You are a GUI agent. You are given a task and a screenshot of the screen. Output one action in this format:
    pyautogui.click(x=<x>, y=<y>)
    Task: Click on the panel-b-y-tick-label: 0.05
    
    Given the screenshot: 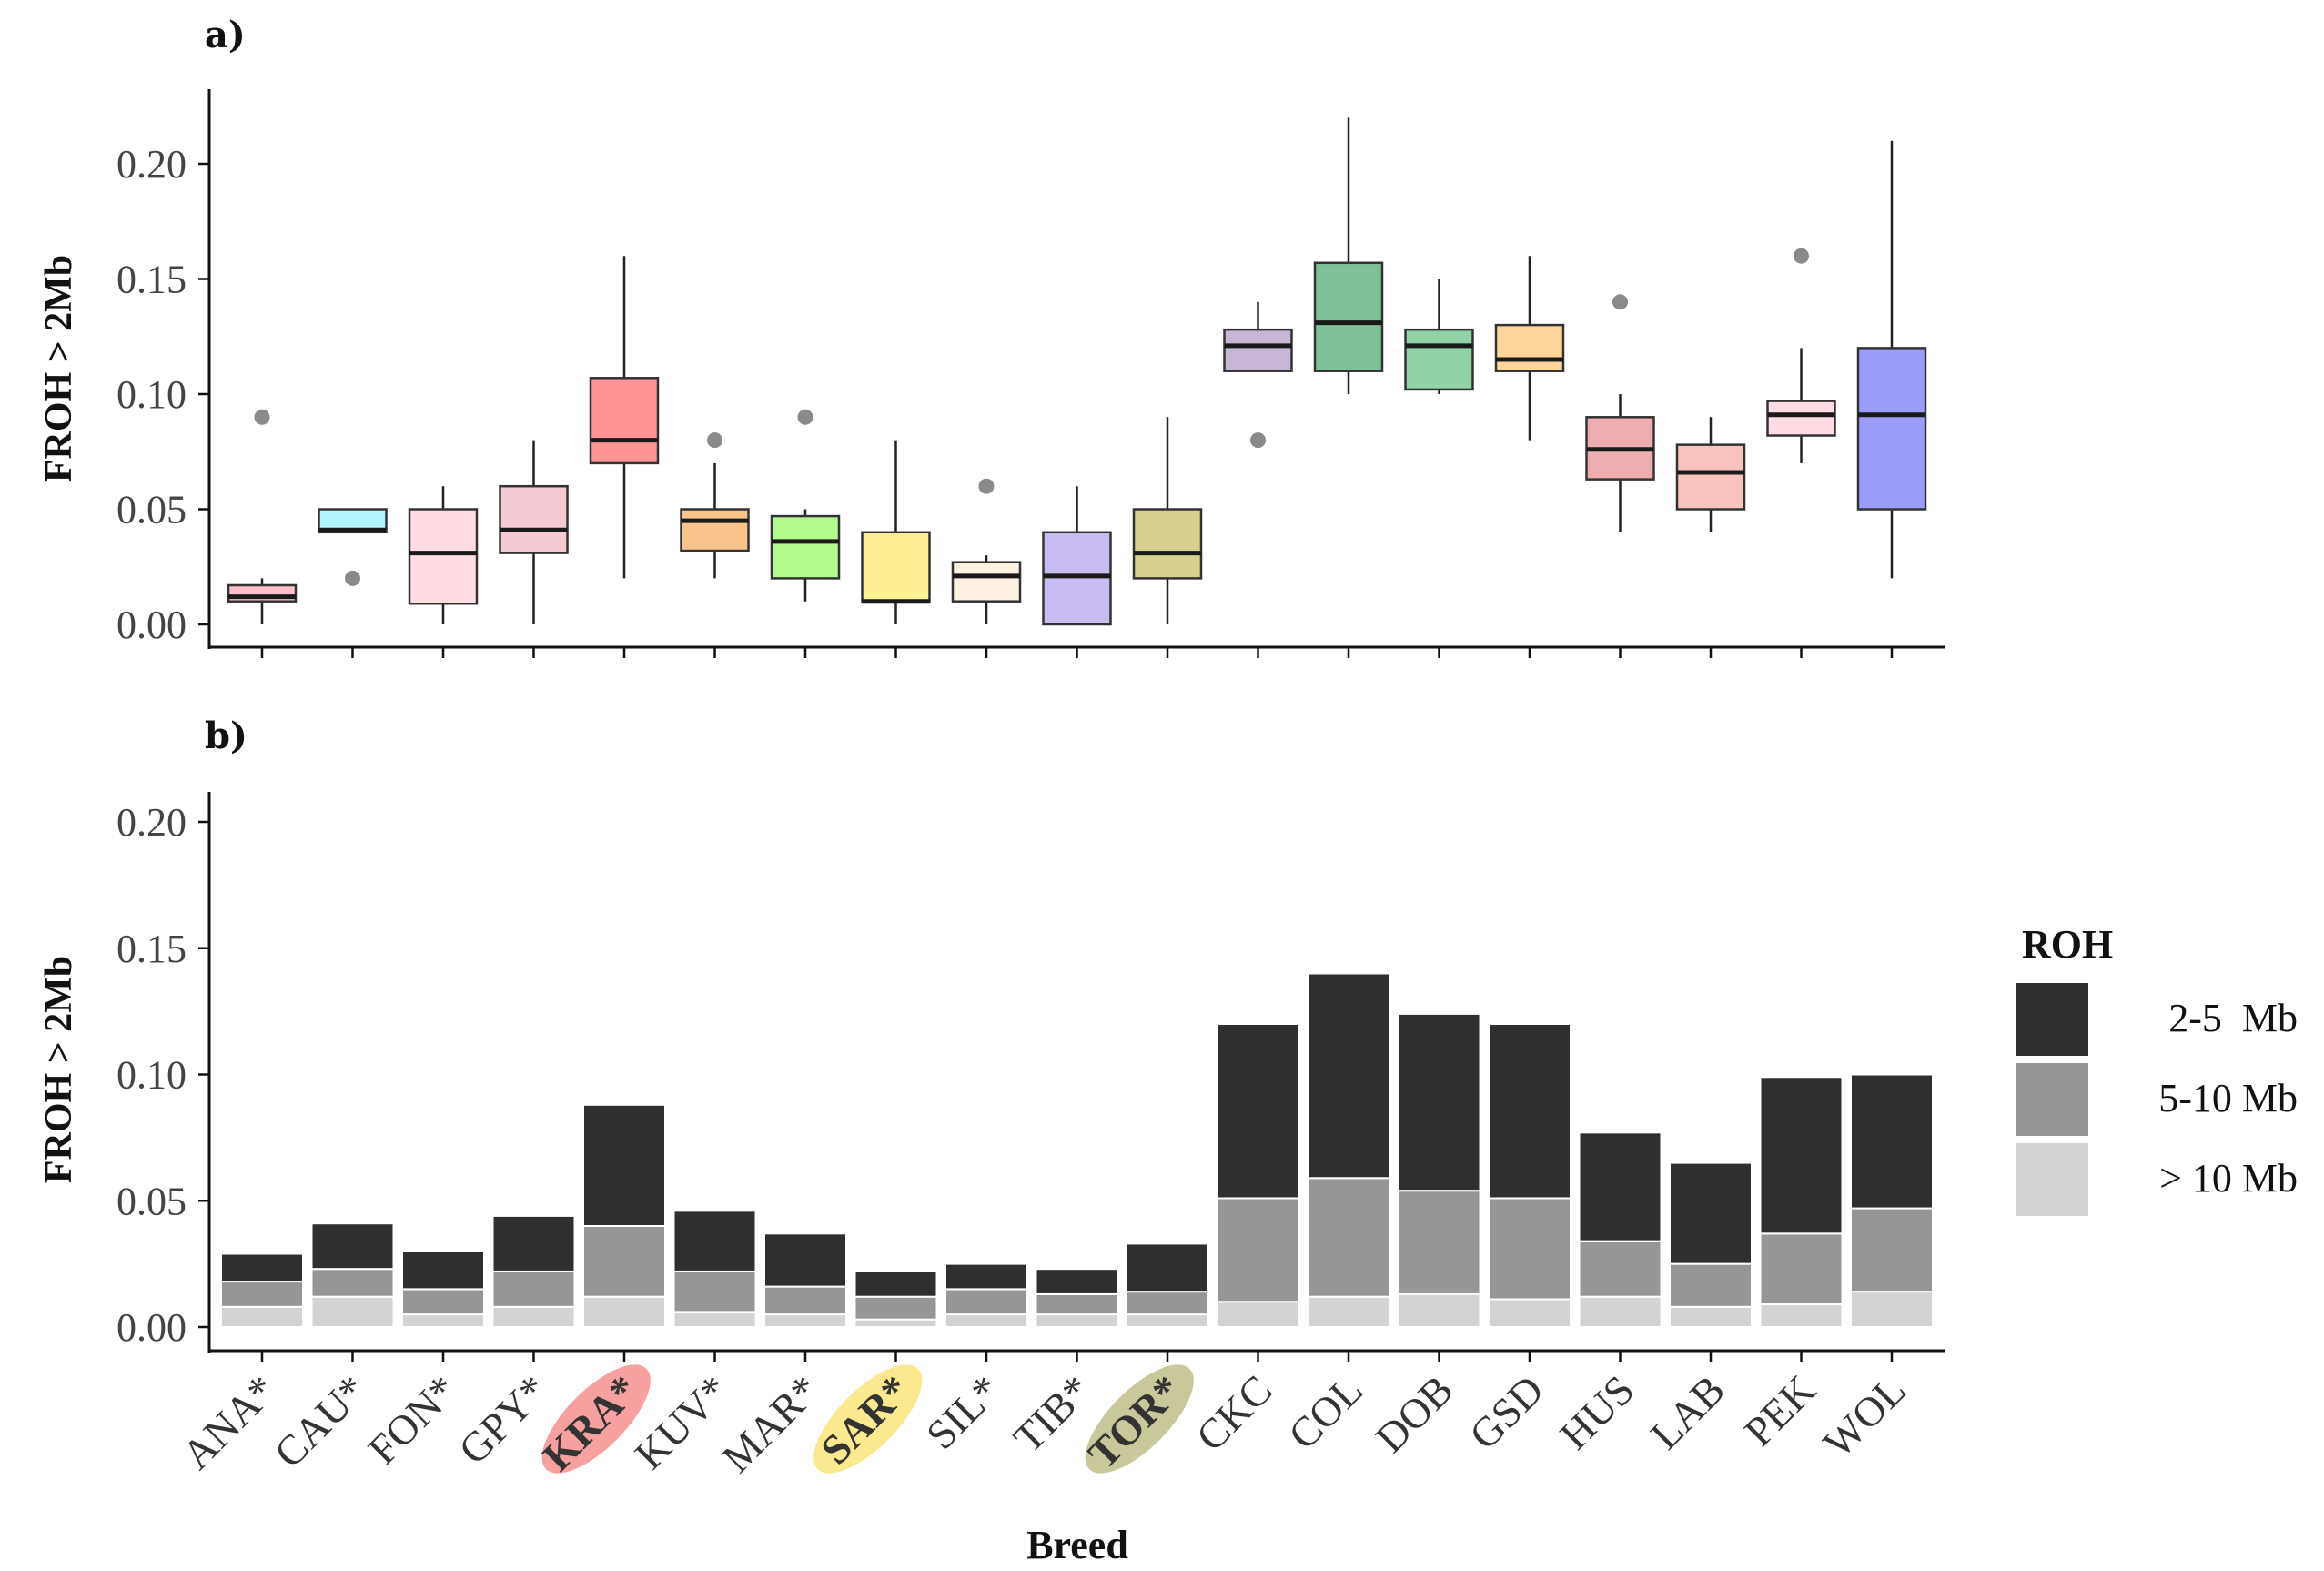 What is the action you would take?
    pyautogui.click(x=151, y=1201)
    